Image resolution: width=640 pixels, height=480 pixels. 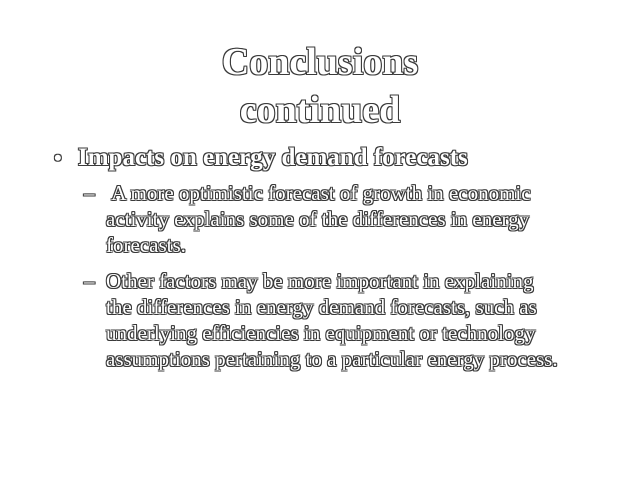 What do you see at coordinates (320, 110) in the screenshot?
I see `slide-title-line-2: continued` at bounding box center [320, 110].